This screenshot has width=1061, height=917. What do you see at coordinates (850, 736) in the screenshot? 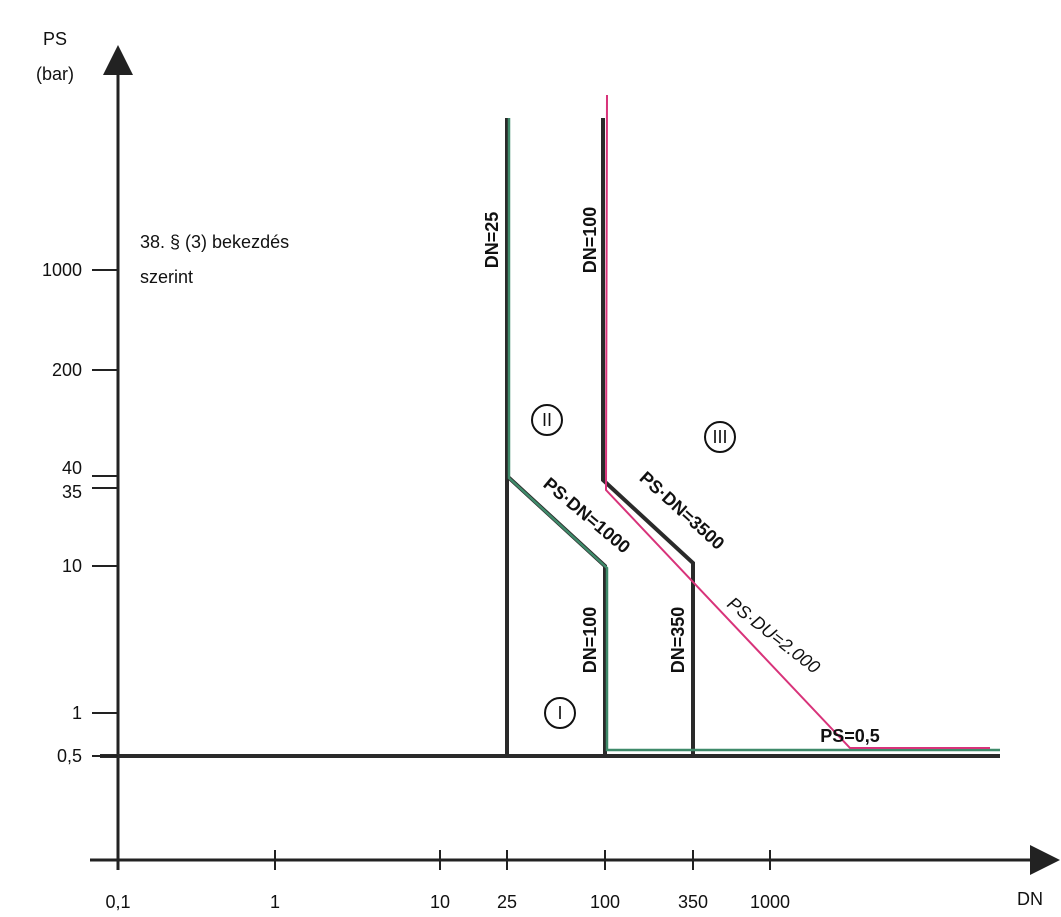
I see `line-label: PS=0,5` at bounding box center [850, 736].